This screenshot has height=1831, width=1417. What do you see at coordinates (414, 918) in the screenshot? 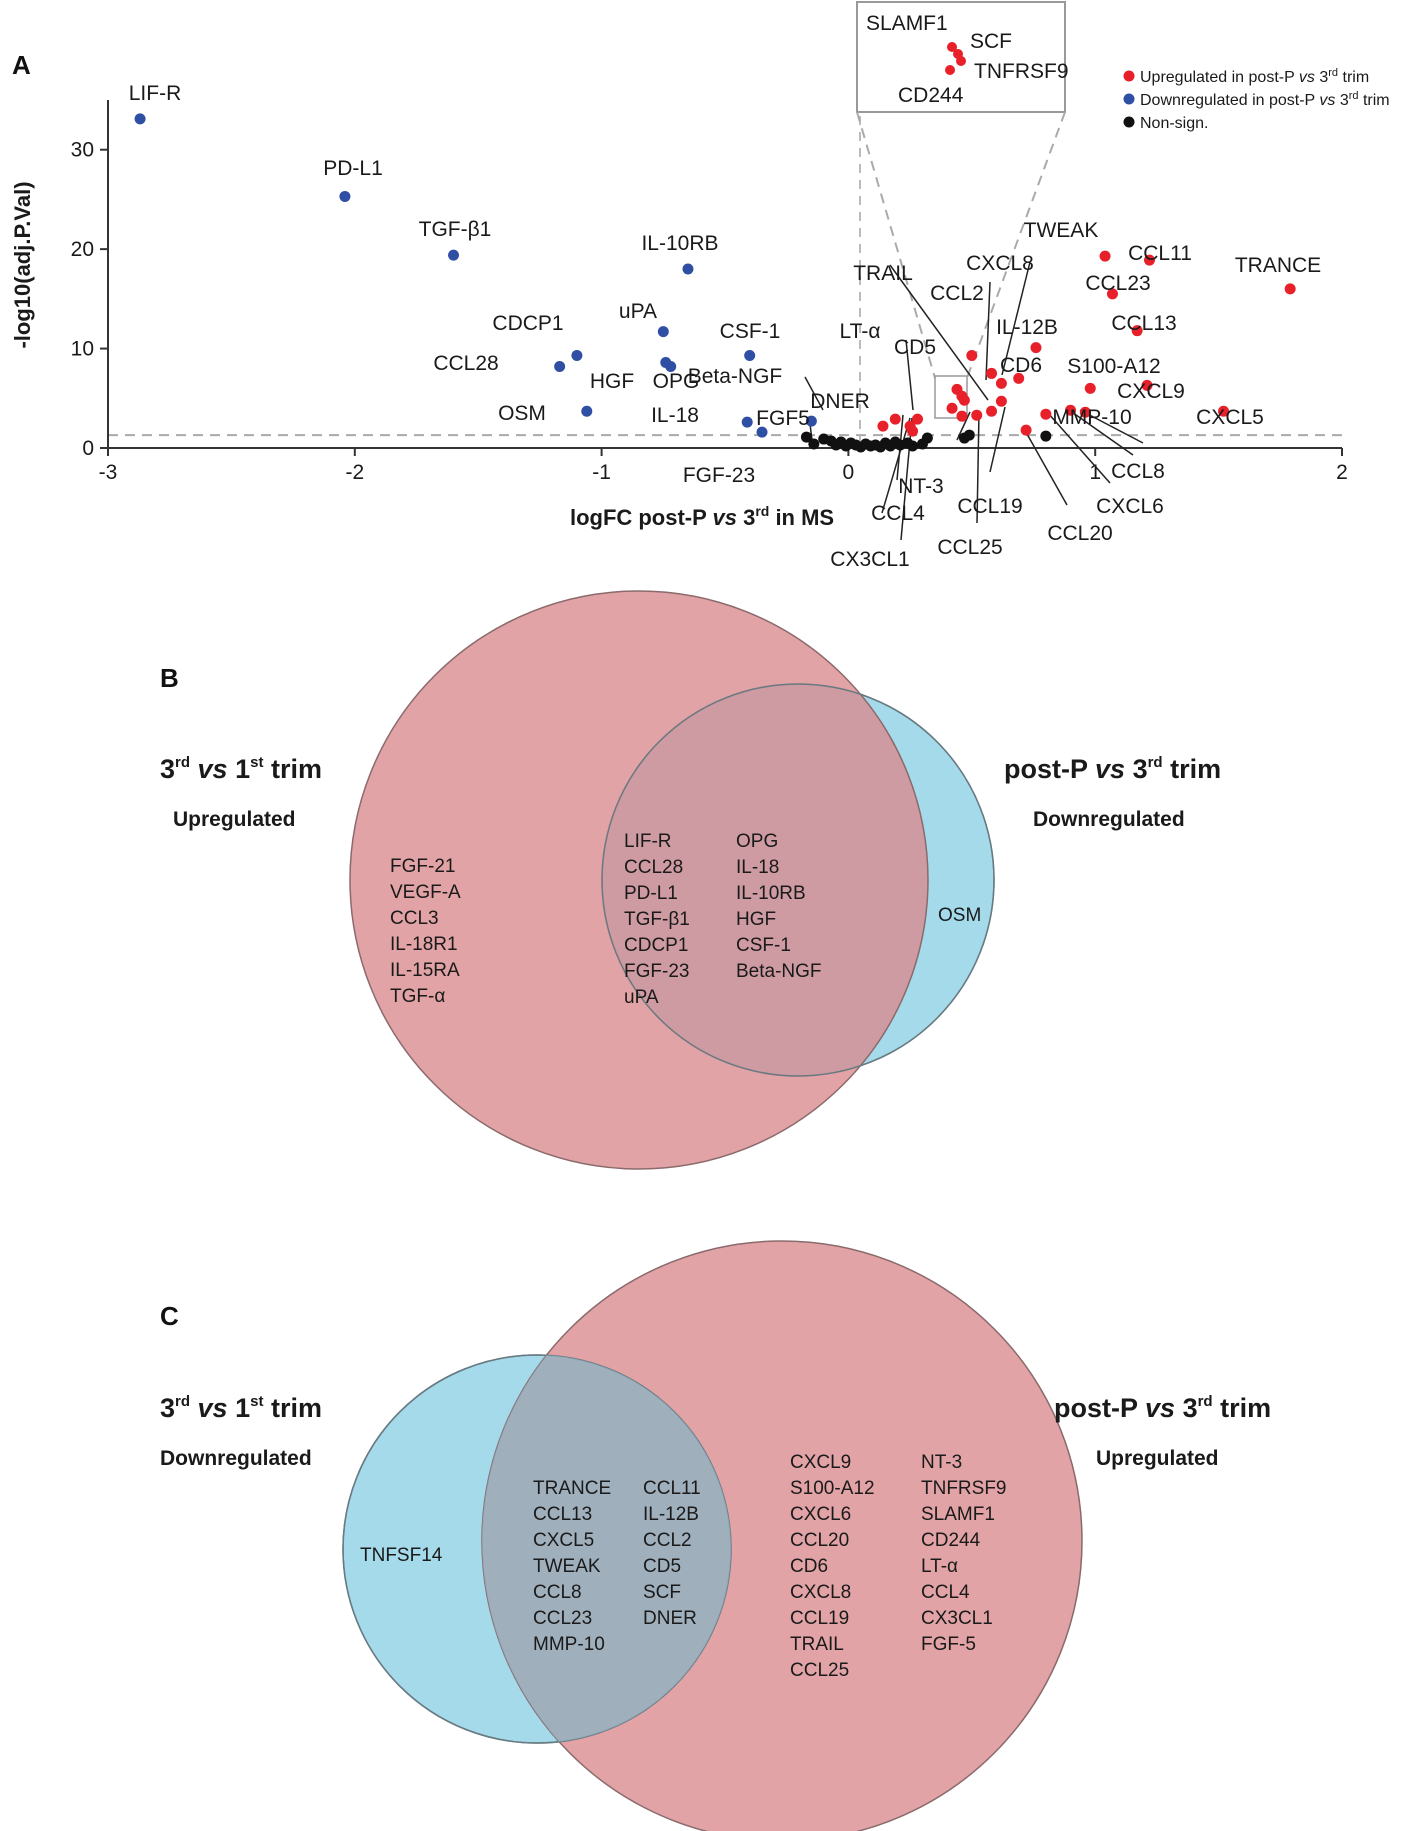
I see `venn-b-left-item-ccl3: CCL3` at bounding box center [414, 918].